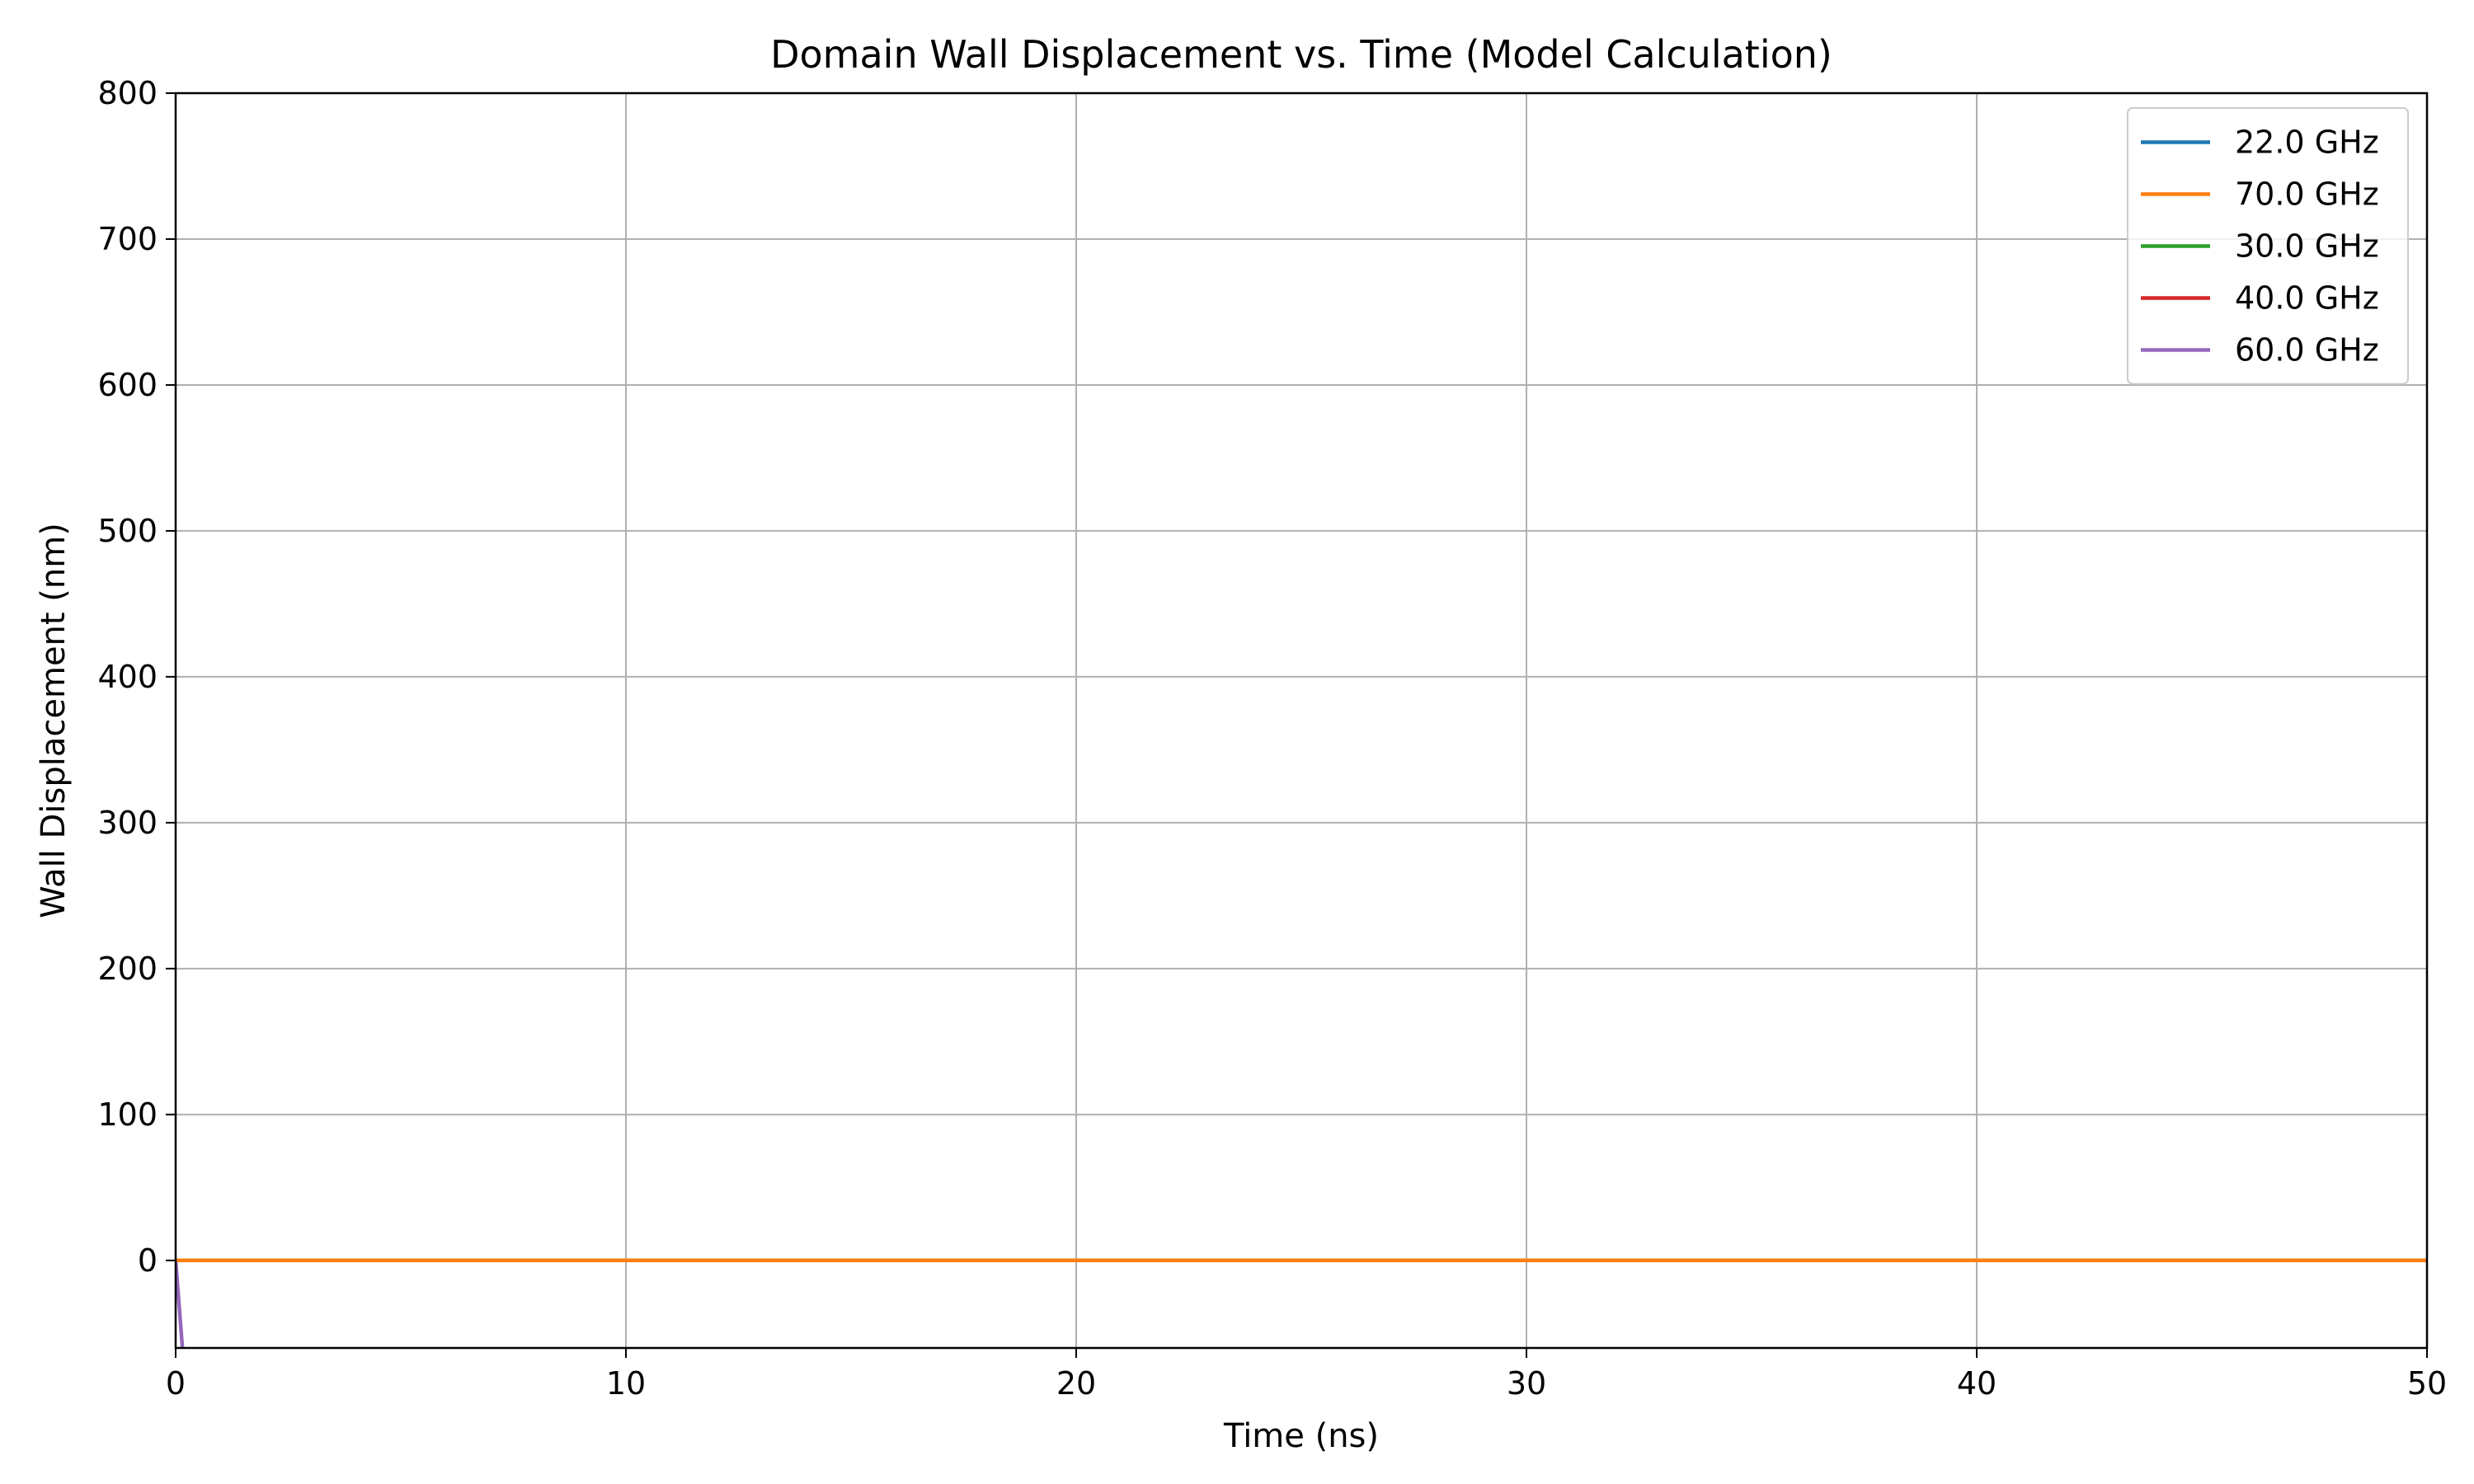 This screenshot has width=2474, height=1484. What do you see at coordinates (2307, 246) in the screenshot?
I see `legend-label: 30.0 GHz` at bounding box center [2307, 246].